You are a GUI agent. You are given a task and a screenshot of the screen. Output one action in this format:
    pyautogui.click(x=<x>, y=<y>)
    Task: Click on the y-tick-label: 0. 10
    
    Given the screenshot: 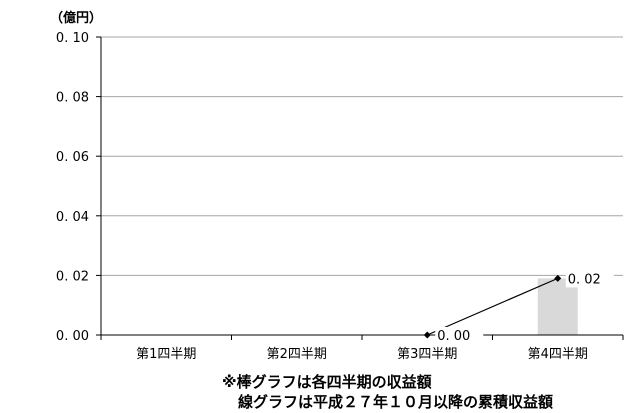 What is the action you would take?
    pyautogui.click(x=72, y=38)
    